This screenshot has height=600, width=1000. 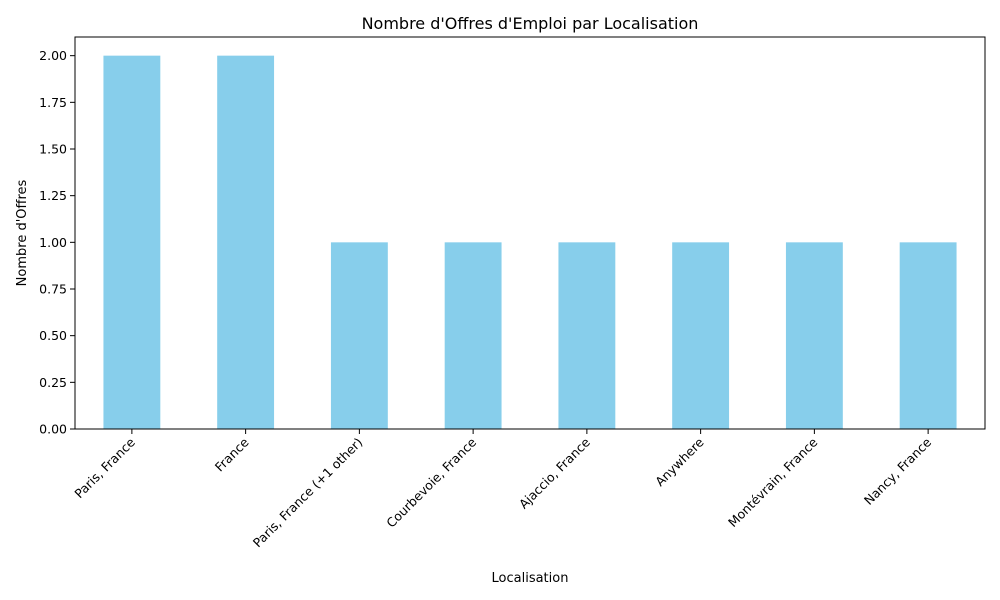 What do you see at coordinates (53, 242) in the screenshot?
I see `y-tick-label: 1.00` at bounding box center [53, 242].